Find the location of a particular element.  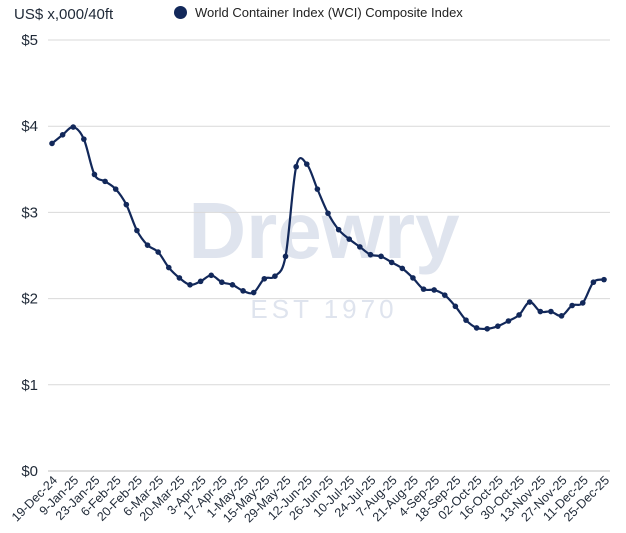

y-tick-label: $1 is located at coordinates (29, 385).